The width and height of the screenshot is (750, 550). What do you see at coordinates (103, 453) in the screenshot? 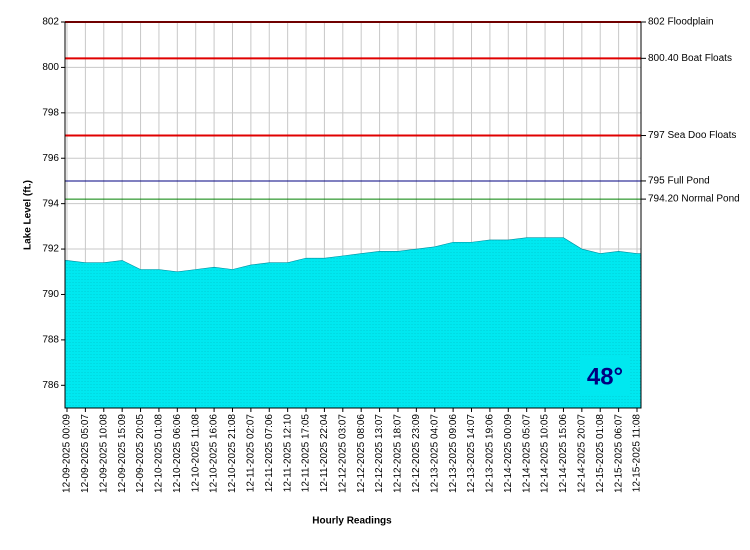
I see `x-tick-label: 12-09-2025 10:08` at bounding box center [103, 453].